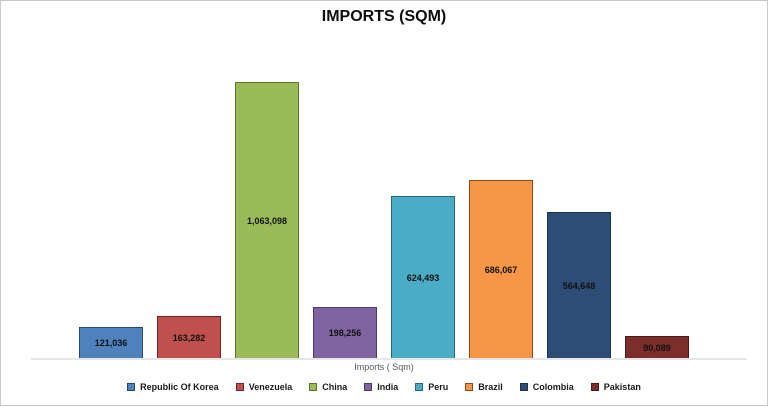  Describe the element at coordinates (388, 387) in the screenshot. I see `legend-label: India` at that location.